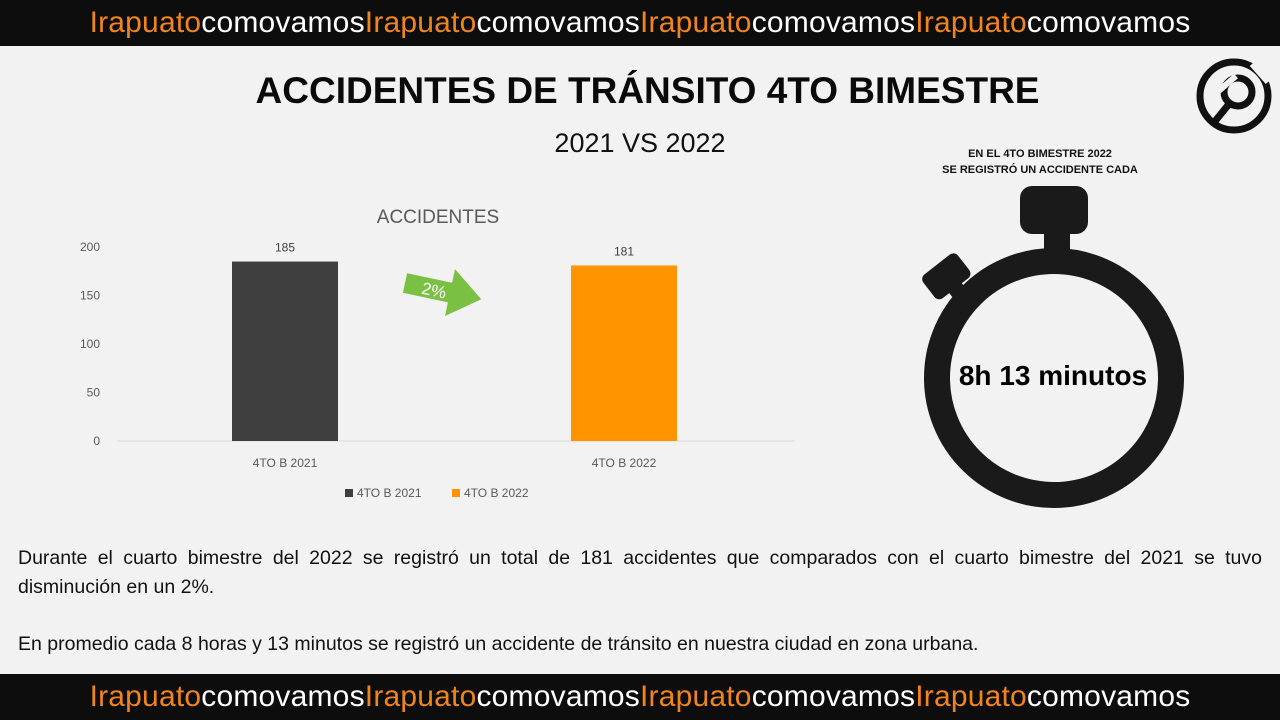 The height and width of the screenshot is (720, 1280). I want to click on chart-legend: 4TO B 2021 4TO B 2022, so click(437, 493).